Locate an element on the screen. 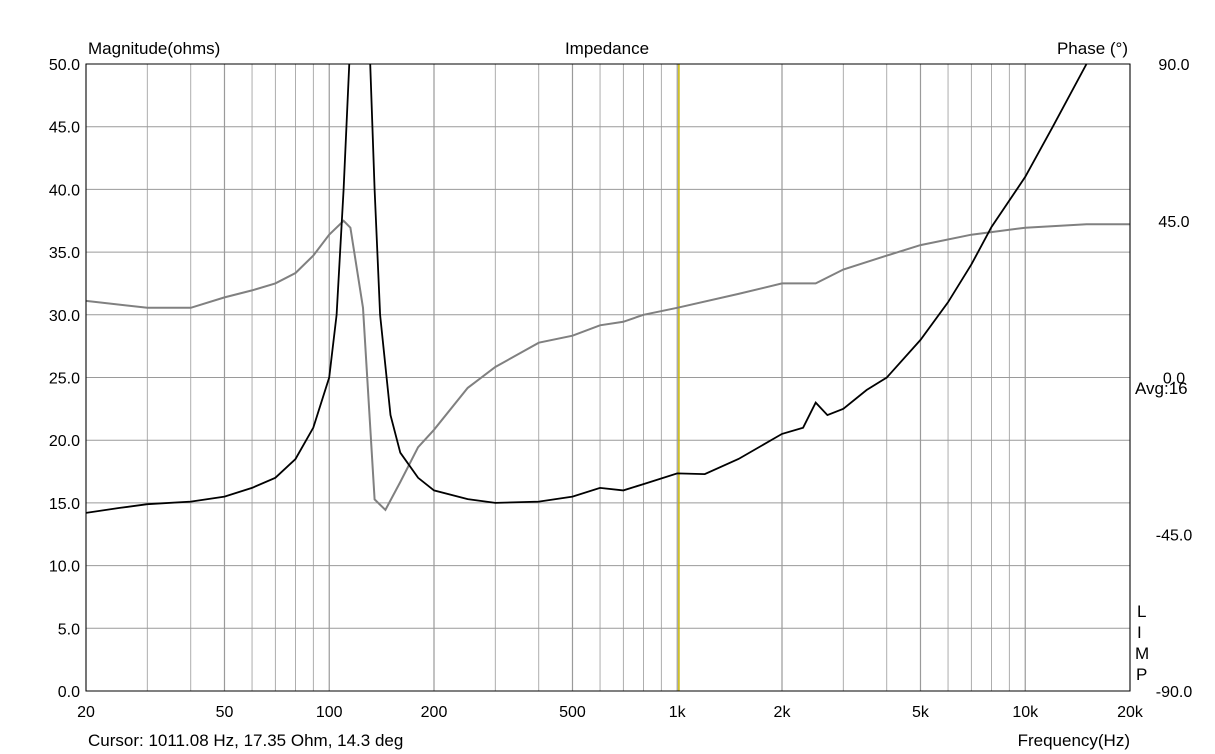 Image resolution: width=1215 pixels, height=754 pixels. left-tick-label: 15.0 is located at coordinates (64, 504).